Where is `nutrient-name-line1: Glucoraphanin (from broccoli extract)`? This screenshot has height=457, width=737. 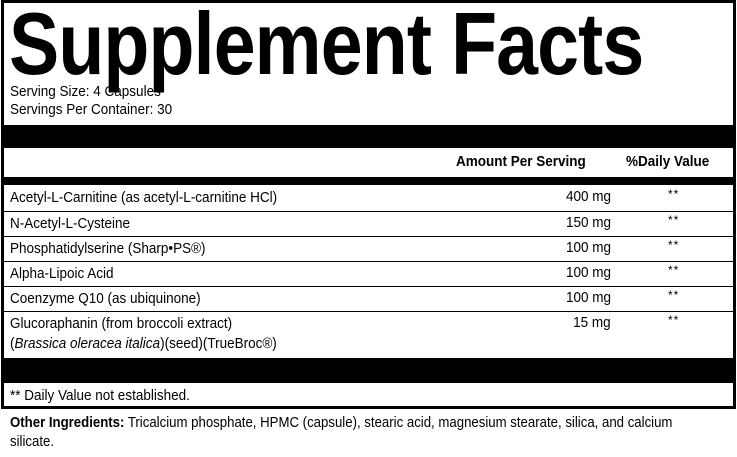
nutrient-name-line1: Glucoraphanin (from broccoli extract) is located at coordinates (121, 323).